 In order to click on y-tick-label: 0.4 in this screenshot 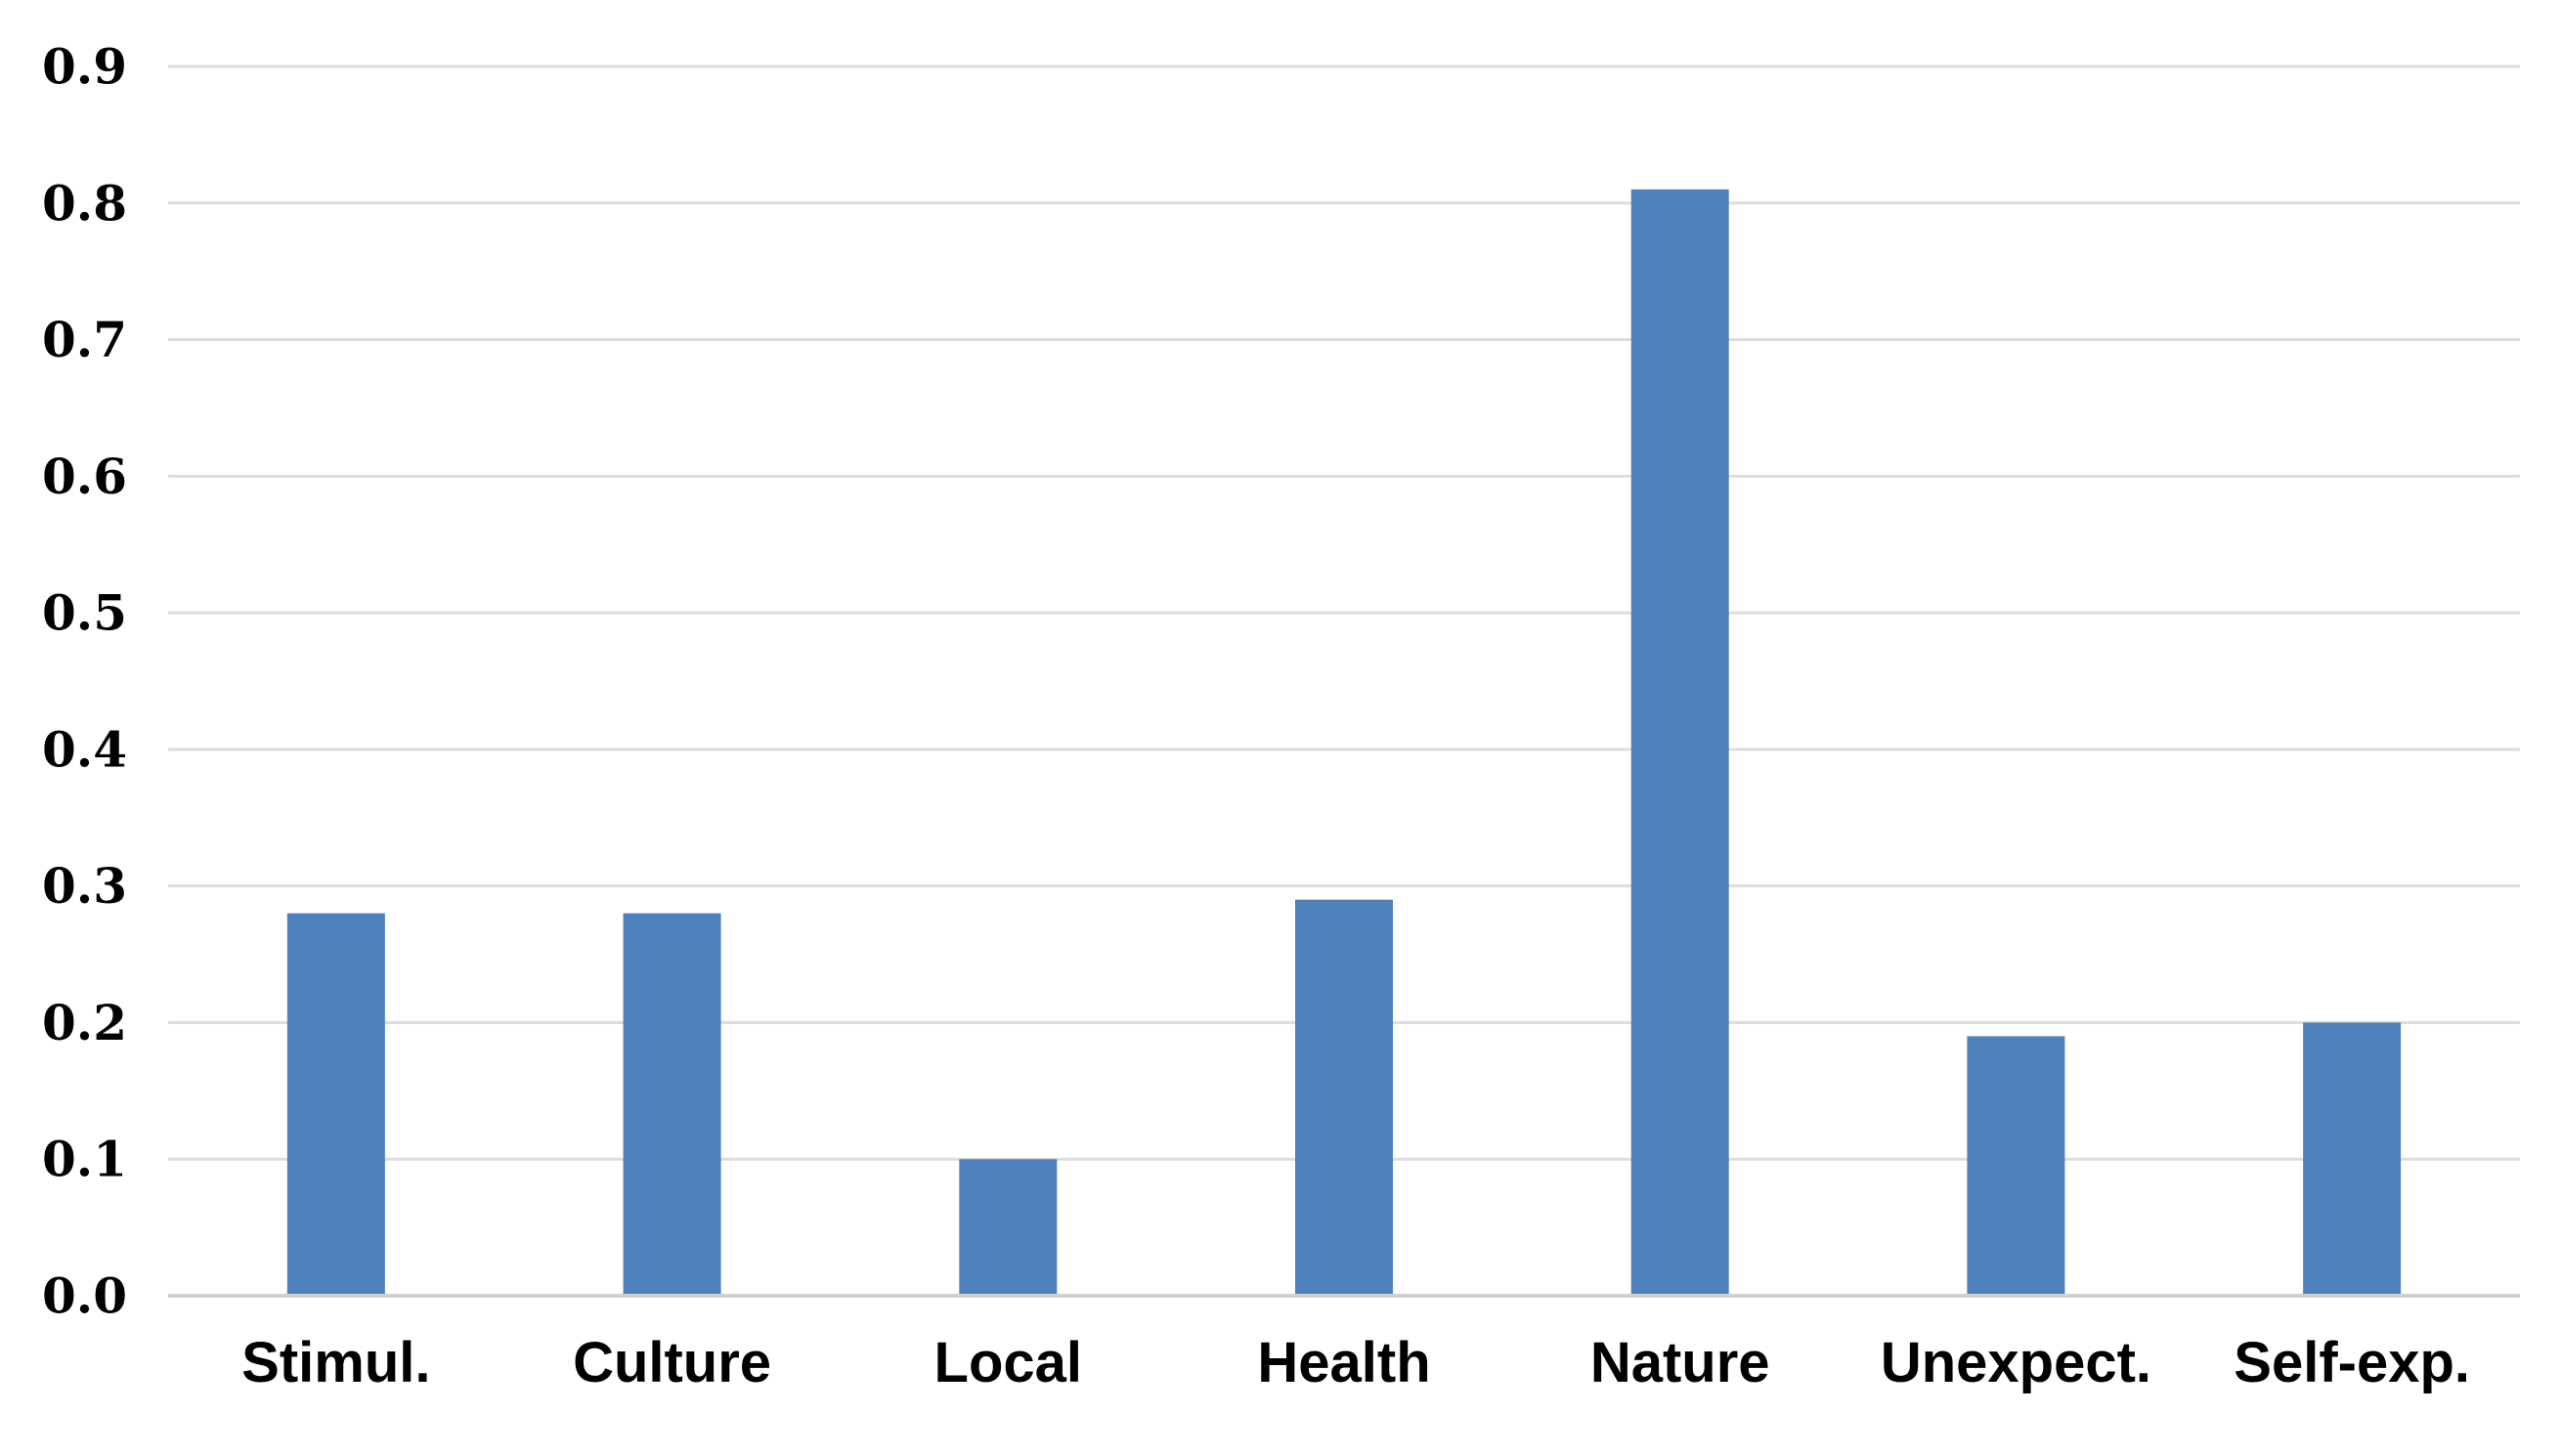, I will do `click(84, 749)`.